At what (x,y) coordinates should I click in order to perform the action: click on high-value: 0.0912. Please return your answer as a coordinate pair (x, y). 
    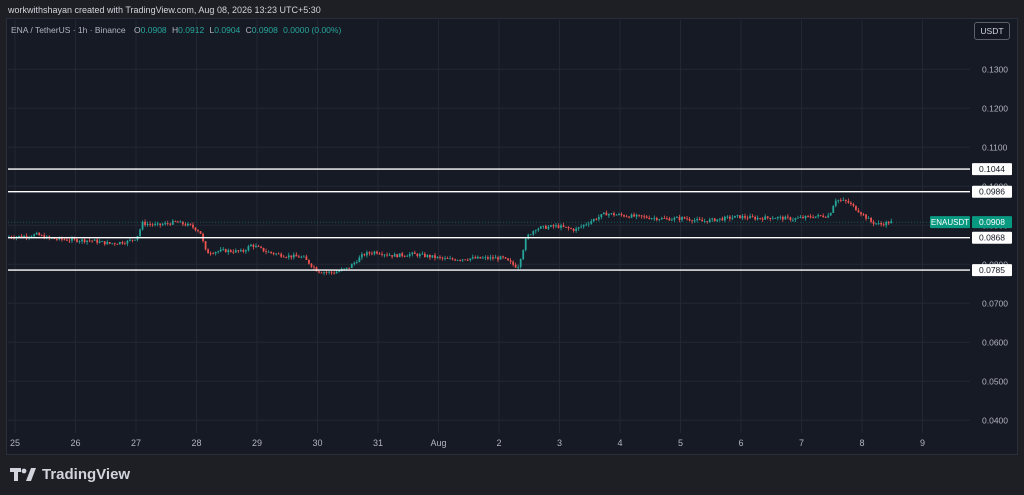
    Looking at the image, I should click on (191, 30).